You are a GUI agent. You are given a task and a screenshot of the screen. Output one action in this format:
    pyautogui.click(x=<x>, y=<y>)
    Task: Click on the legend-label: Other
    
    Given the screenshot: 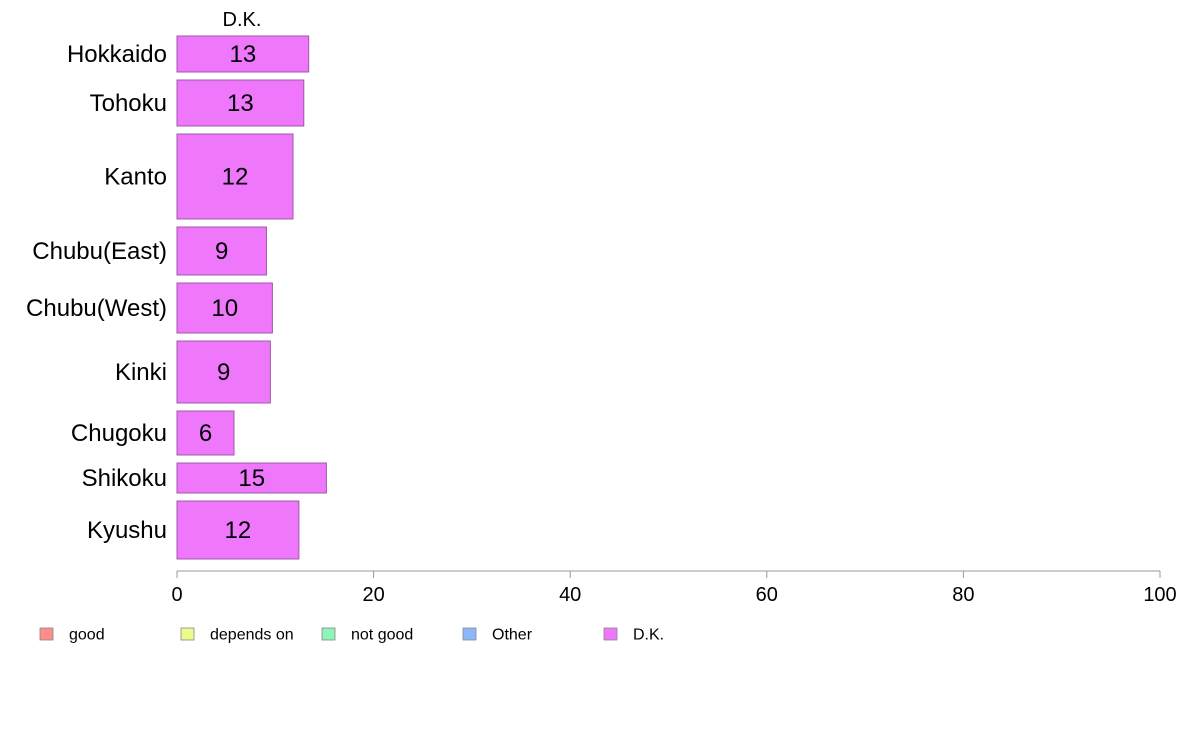 What is the action you would take?
    pyautogui.click(x=512, y=635)
    